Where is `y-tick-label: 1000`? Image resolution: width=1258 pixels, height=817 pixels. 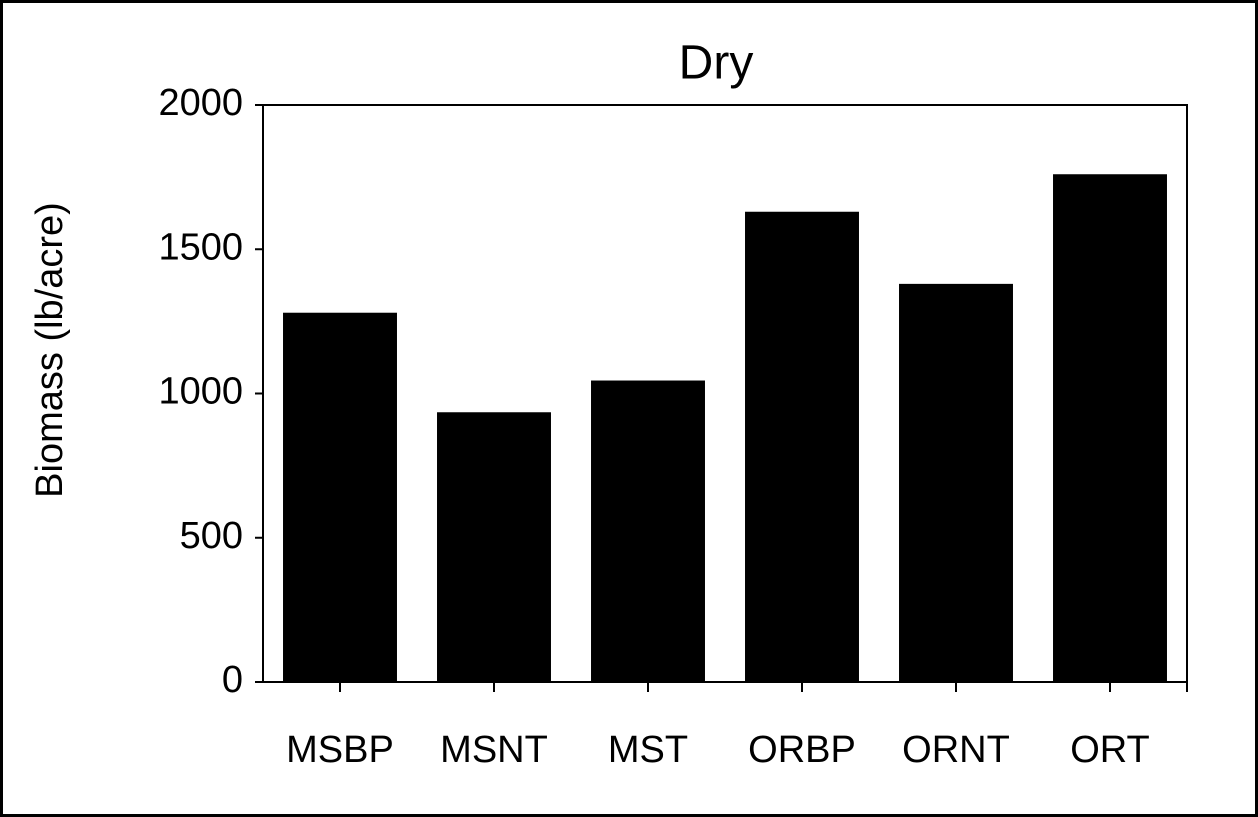 y-tick-label: 1000 is located at coordinates (200, 392).